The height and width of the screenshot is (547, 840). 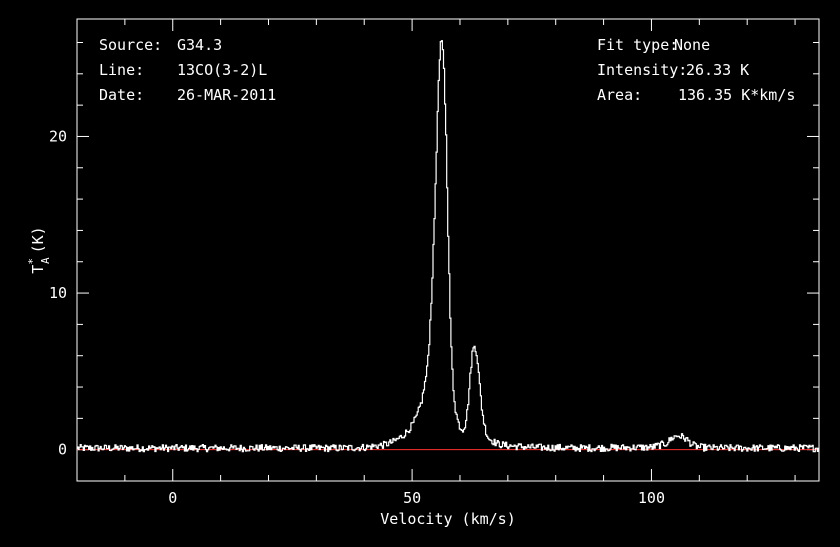 I want to click on area-label: Area:, so click(x=619, y=95).